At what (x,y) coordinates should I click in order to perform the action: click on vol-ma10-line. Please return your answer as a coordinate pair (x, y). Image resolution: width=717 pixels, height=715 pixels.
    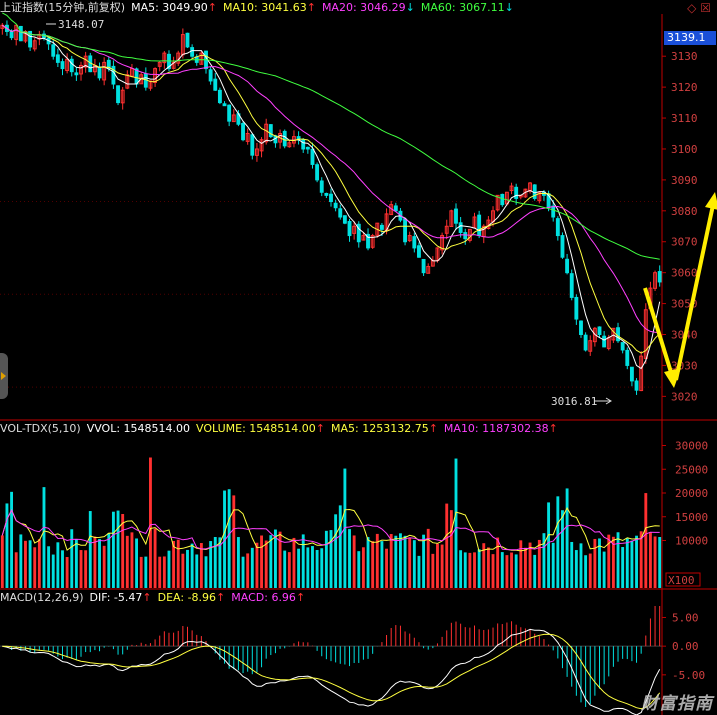
    Looking at the image, I should click on (330, 530).